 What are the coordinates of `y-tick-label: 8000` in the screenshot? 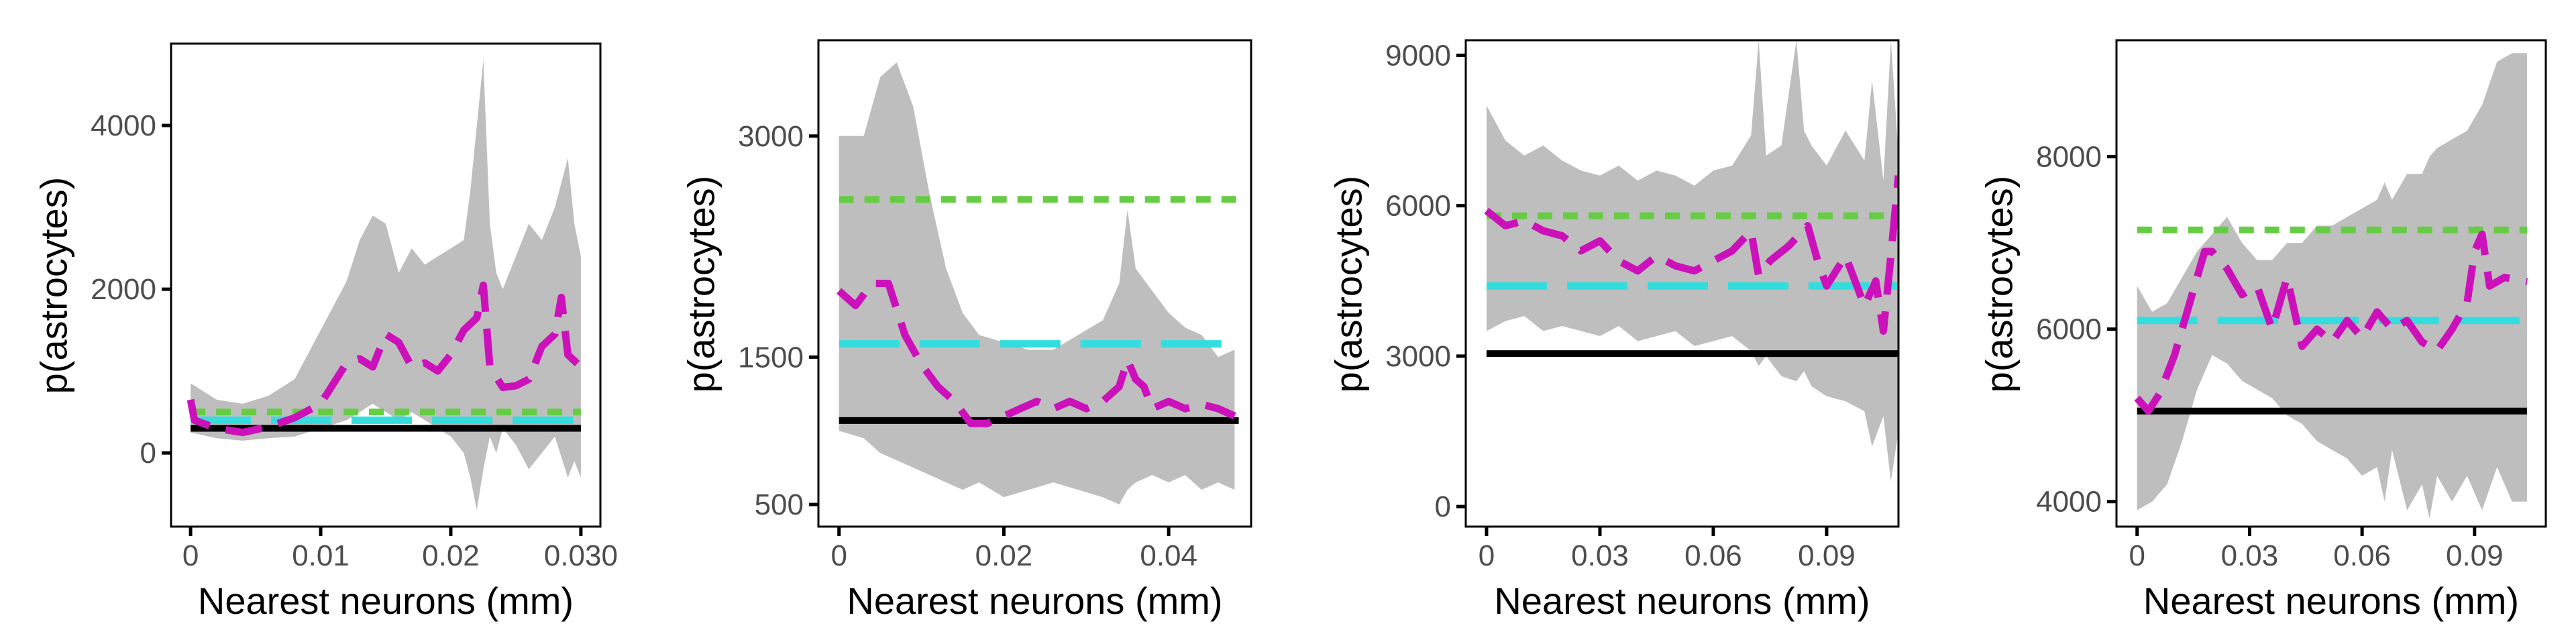 It's located at (2069, 157).